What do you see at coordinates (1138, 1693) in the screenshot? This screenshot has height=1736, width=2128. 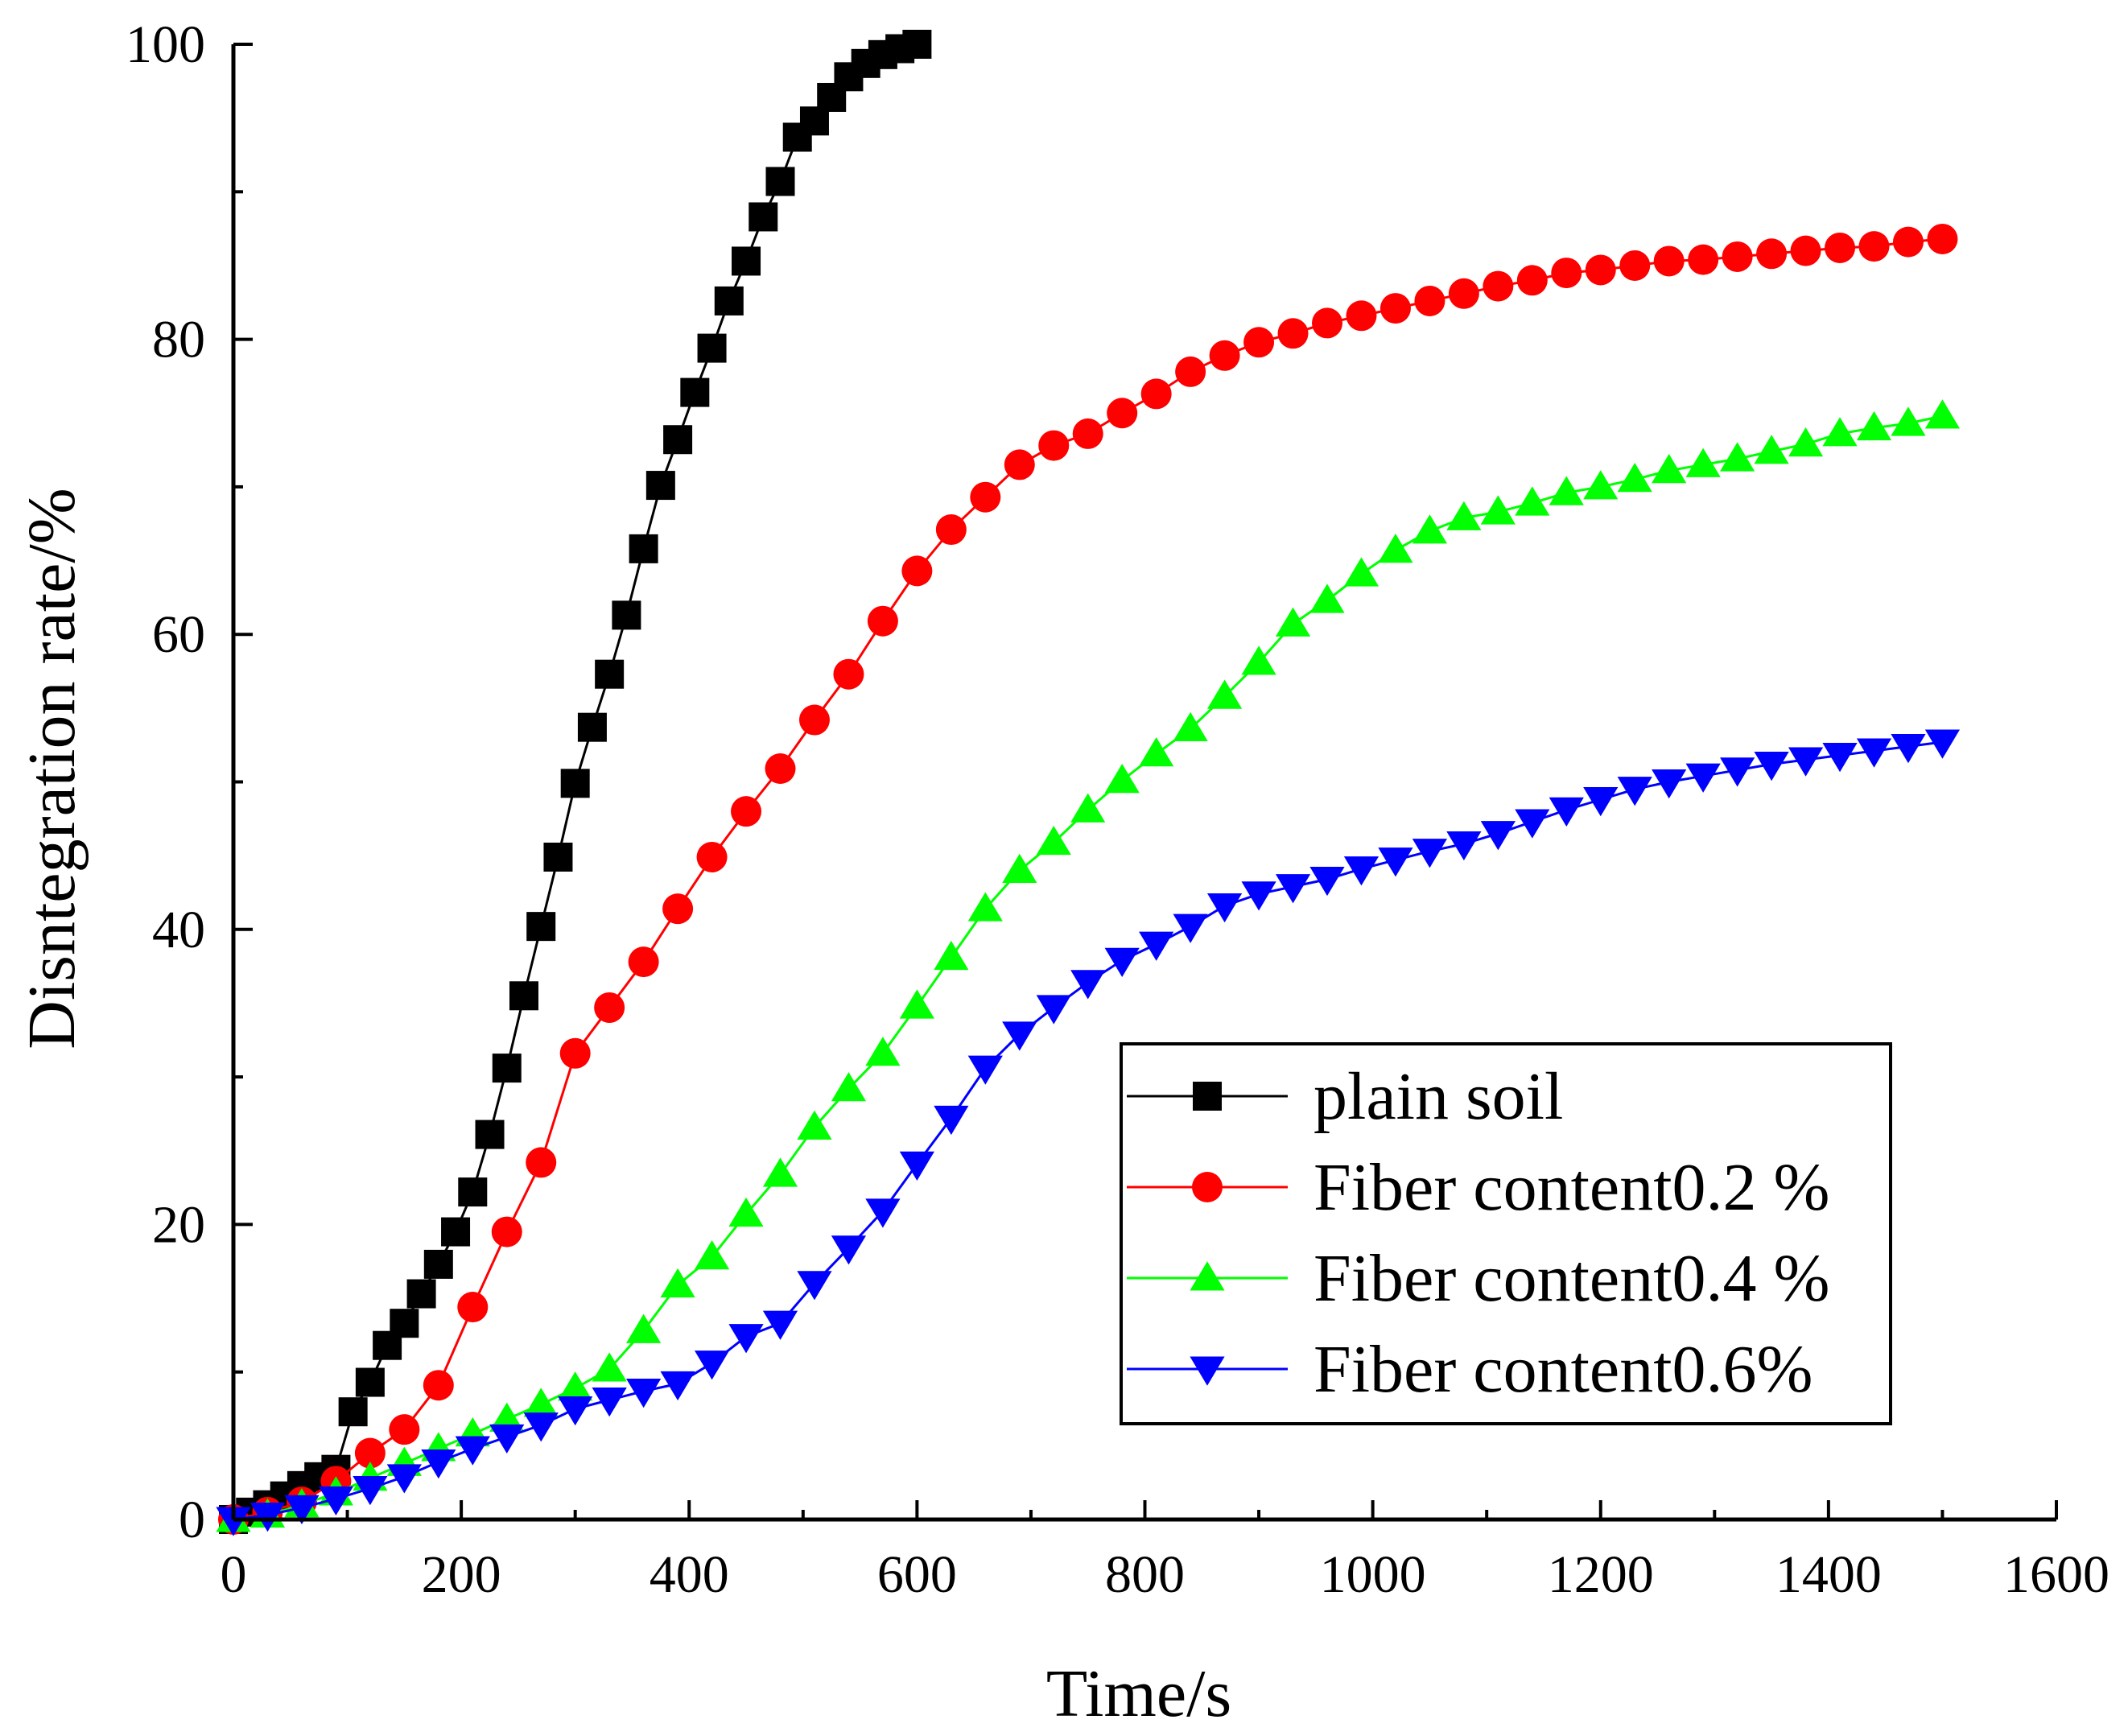 I see `x-axis-title: Time/s` at bounding box center [1138, 1693].